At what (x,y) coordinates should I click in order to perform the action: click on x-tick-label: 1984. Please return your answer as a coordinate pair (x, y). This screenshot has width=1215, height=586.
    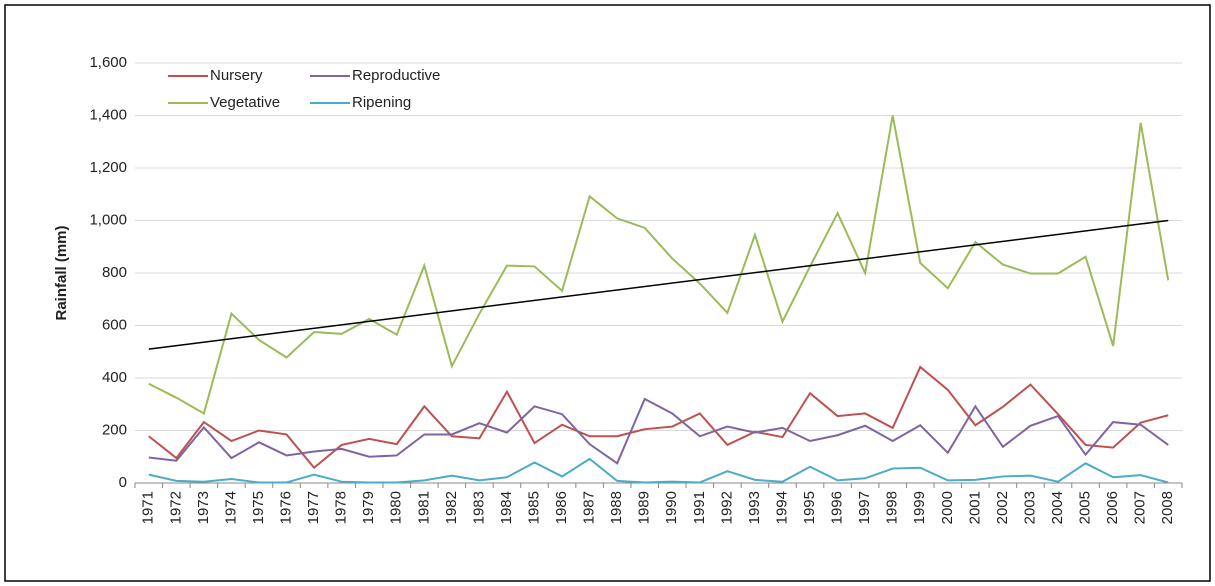
    Looking at the image, I should click on (506, 507).